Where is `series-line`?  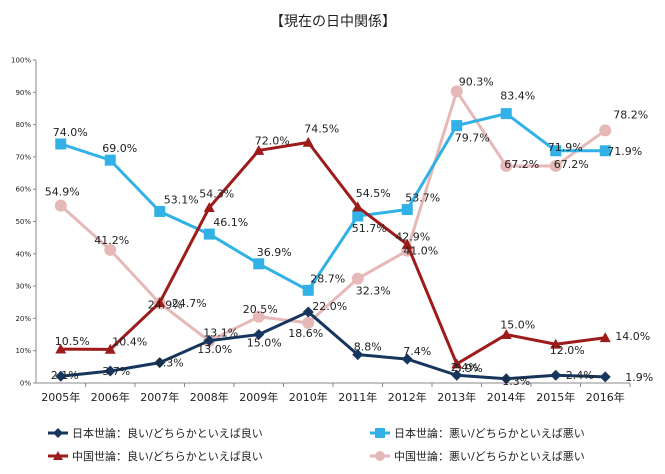 series-line is located at coordinates (333, 345).